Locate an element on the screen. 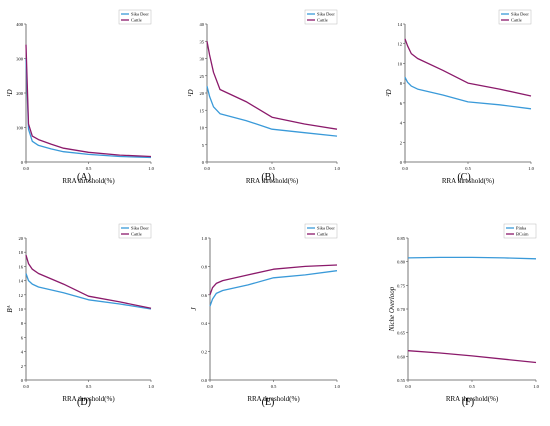 The image size is (550, 426). y-tick-label: 1.0 is located at coordinates (204, 238).